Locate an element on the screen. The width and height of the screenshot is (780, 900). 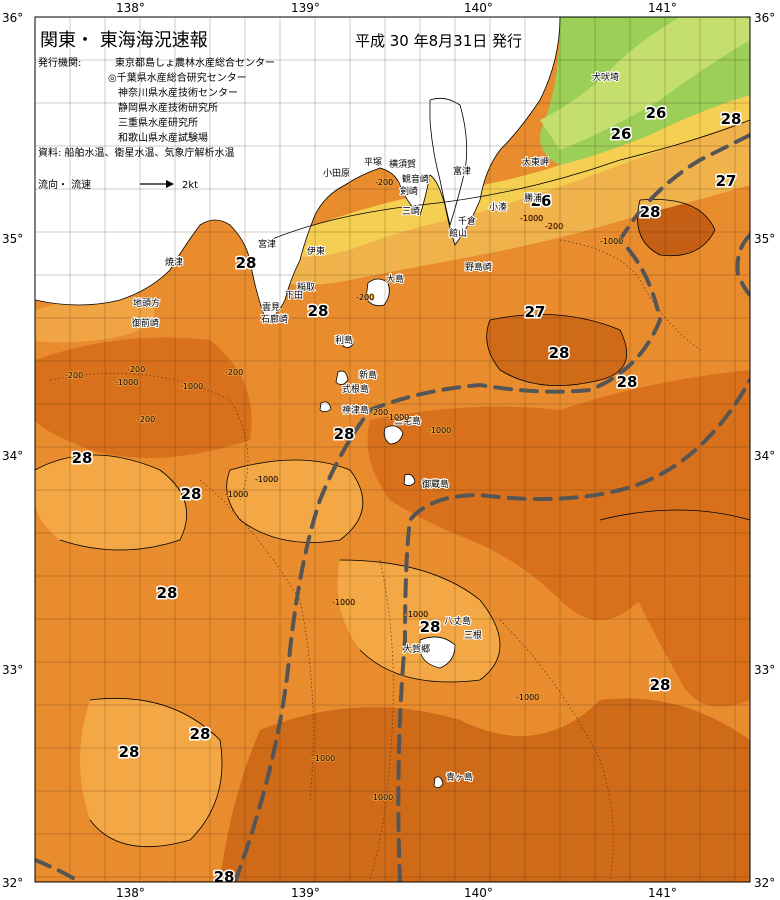
lon-label-bottom: 140° is located at coordinates (478, 893).